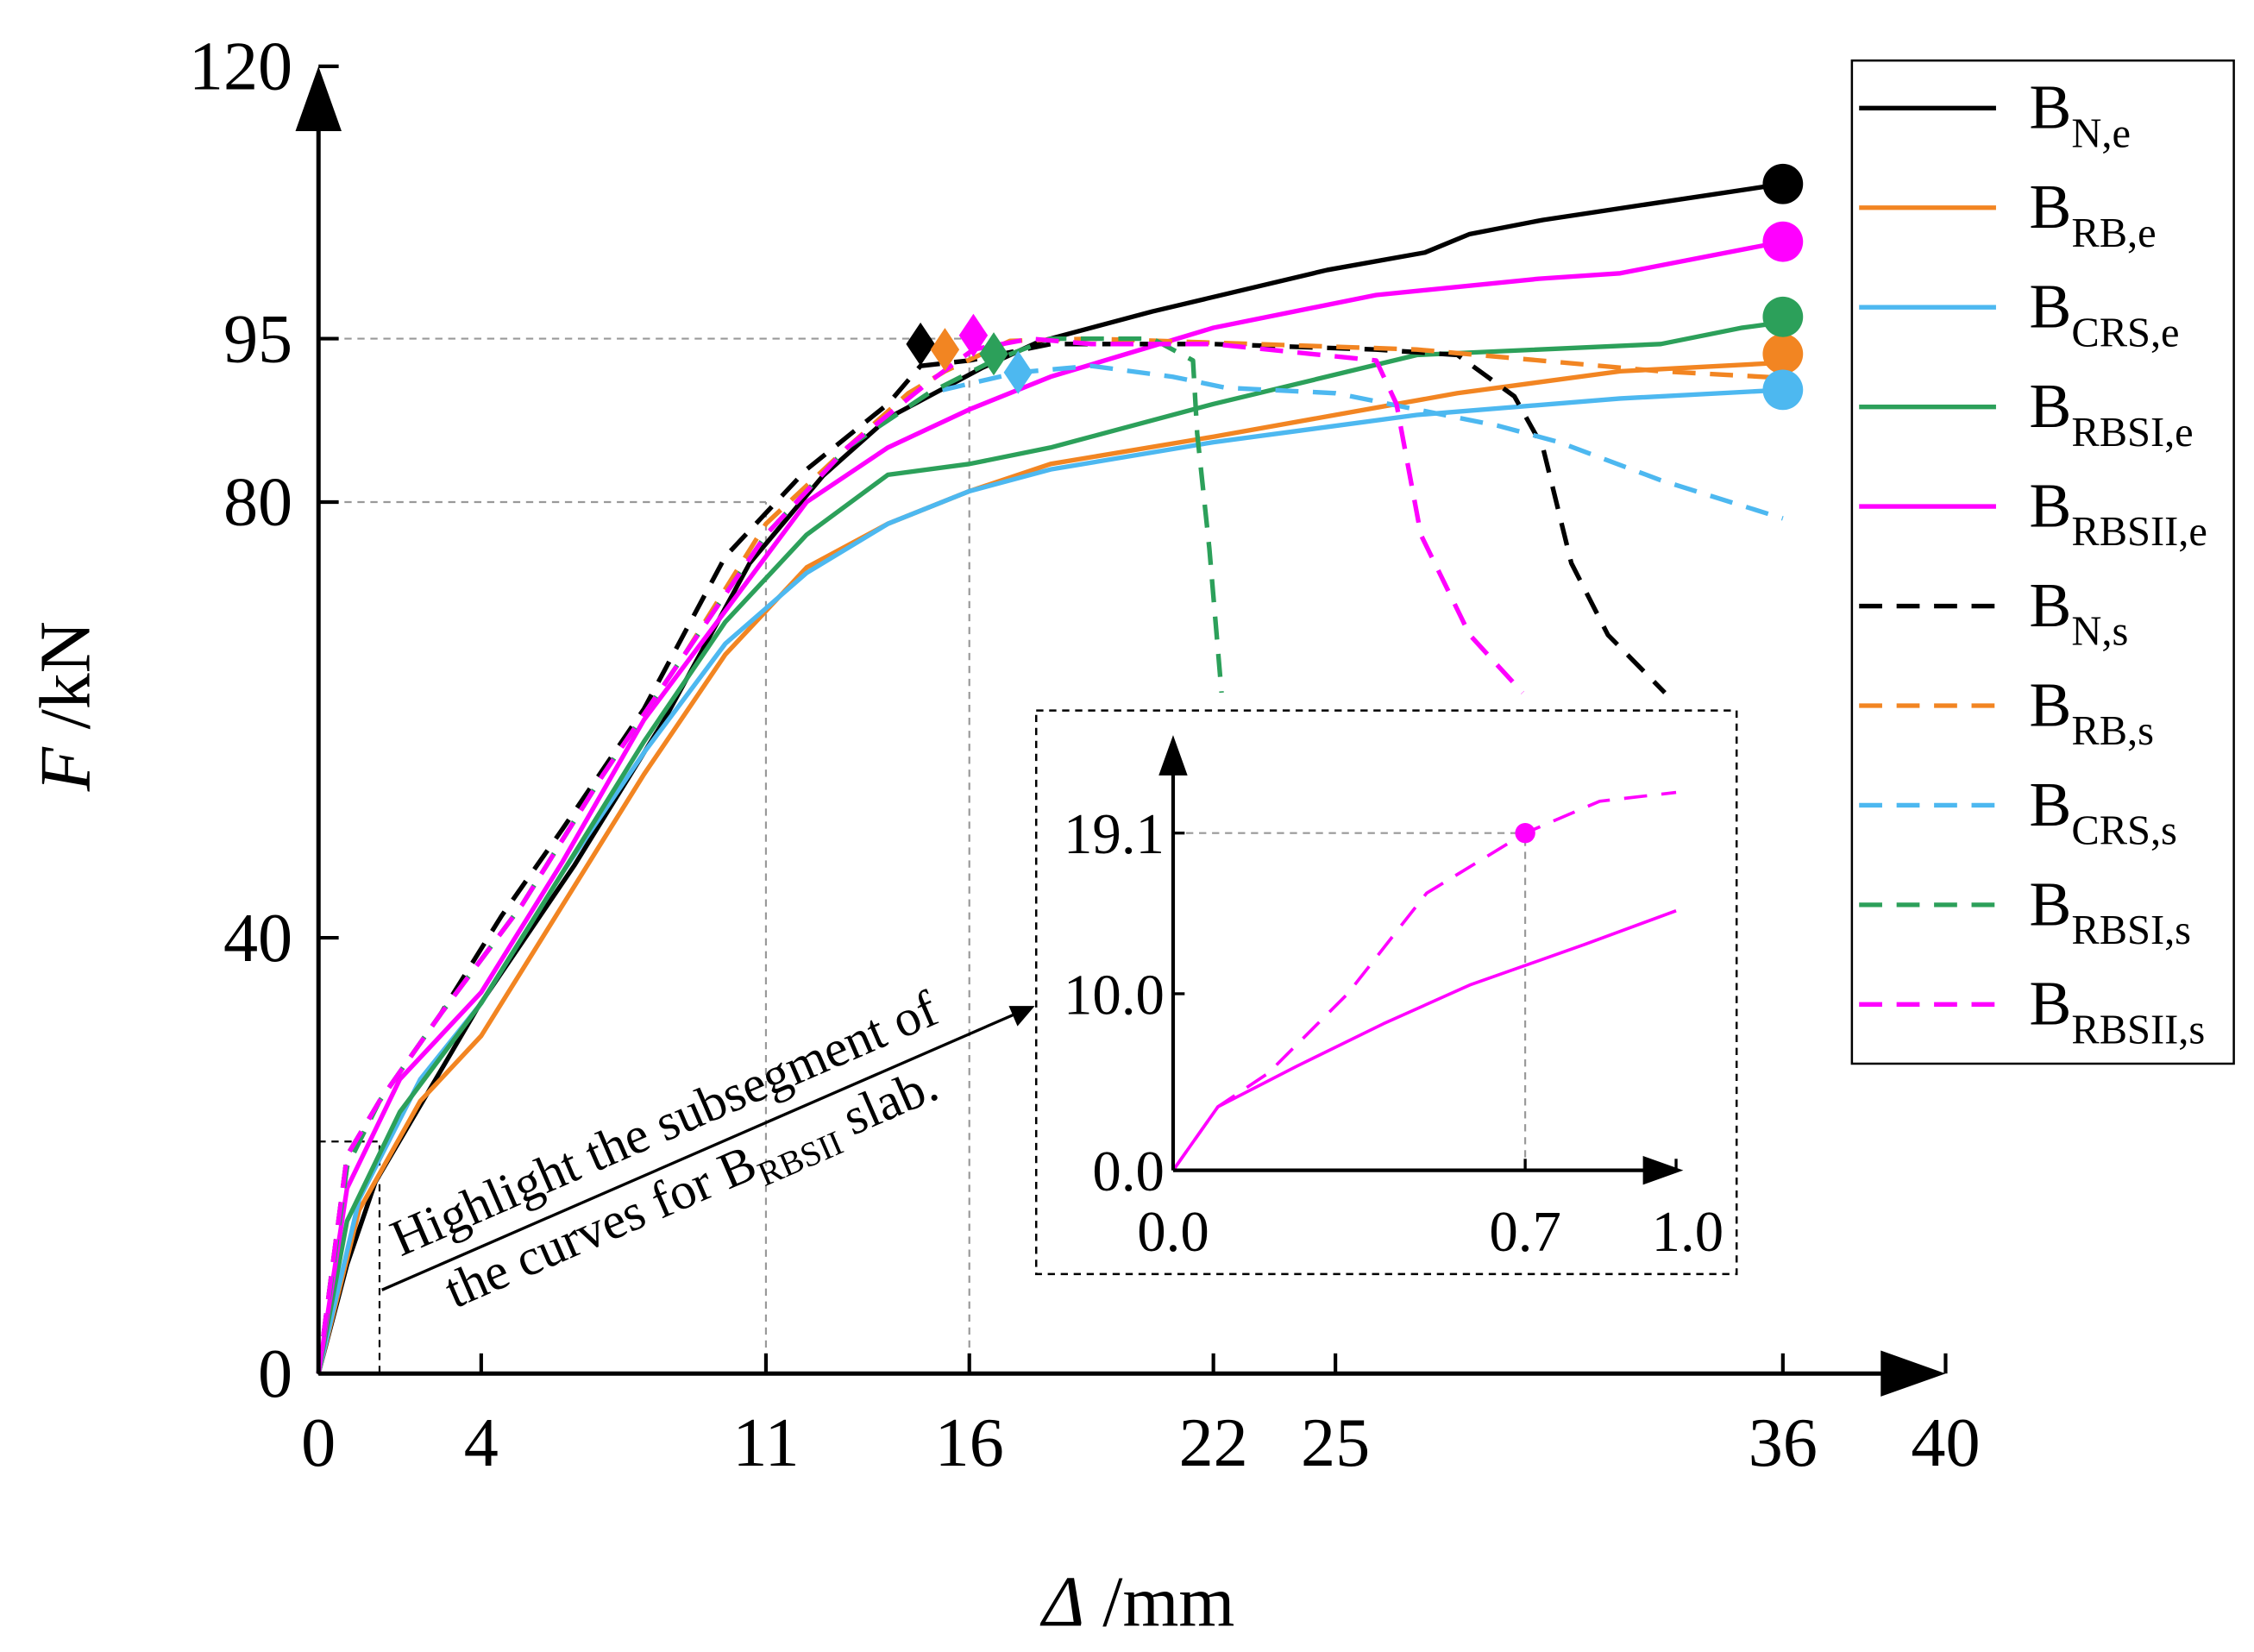  I want to click on x-label-symbol: Δ, so click(1061, 1603).